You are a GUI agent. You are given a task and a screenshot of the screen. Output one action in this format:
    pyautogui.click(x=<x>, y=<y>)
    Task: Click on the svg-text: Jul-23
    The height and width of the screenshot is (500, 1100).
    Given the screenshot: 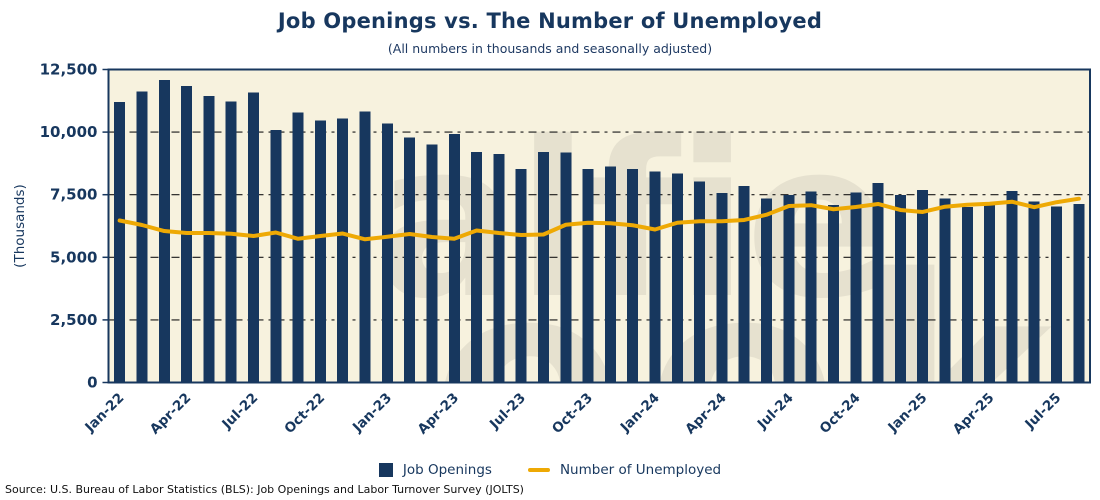 What is the action you would take?
    pyautogui.click(x=507, y=411)
    